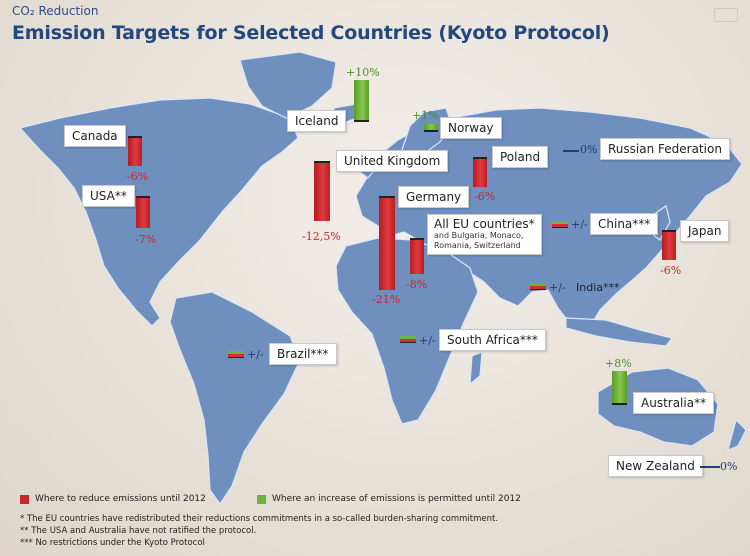 Image resolution: width=750 pixels, height=556 pixels. Describe the element at coordinates (729, 466) in the screenshot. I see `new-zealand-value: 0%` at that location.